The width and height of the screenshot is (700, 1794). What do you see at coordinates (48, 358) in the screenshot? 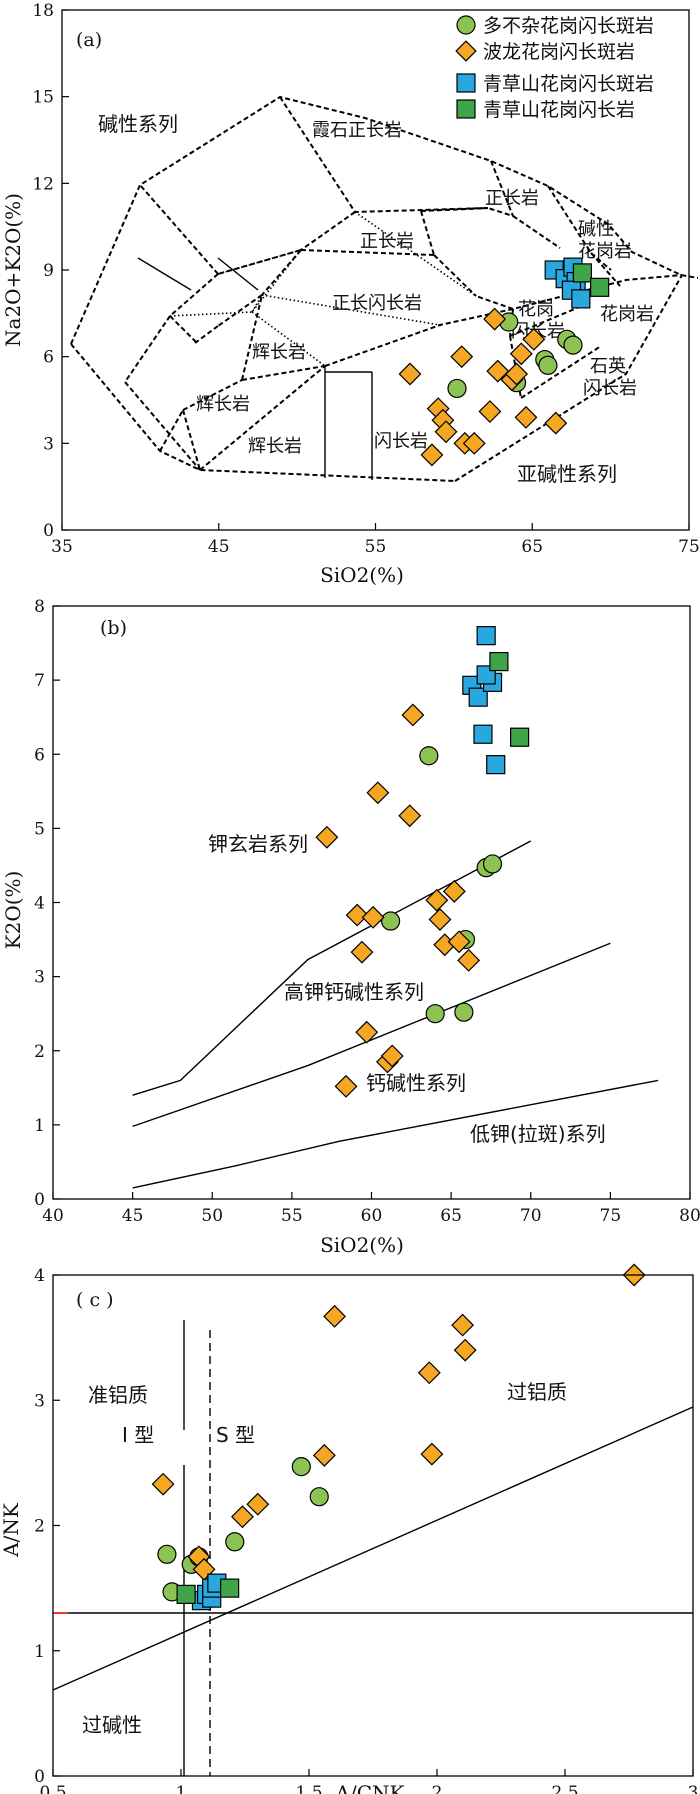
I see `y-tick-label: 6` at bounding box center [48, 358].